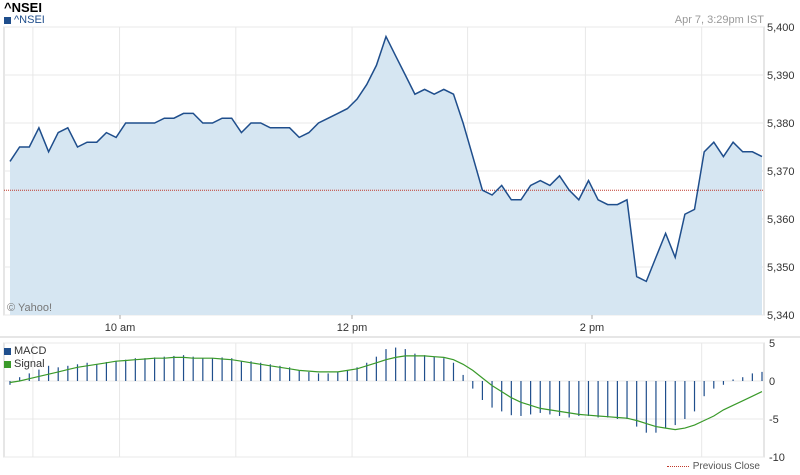 The image size is (800, 475). I want to click on macd-y-axis: 5 0 -5 -10, so click(777, 401).